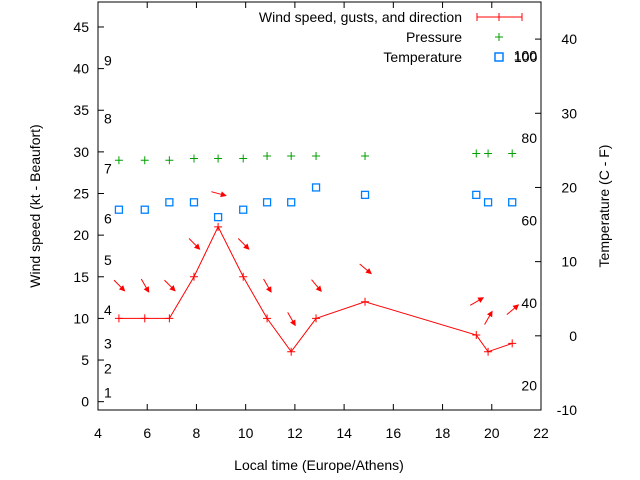 The image size is (640, 480). What do you see at coordinates (443, 433) in the screenshot?
I see `x-tick-label: 18` at bounding box center [443, 433].